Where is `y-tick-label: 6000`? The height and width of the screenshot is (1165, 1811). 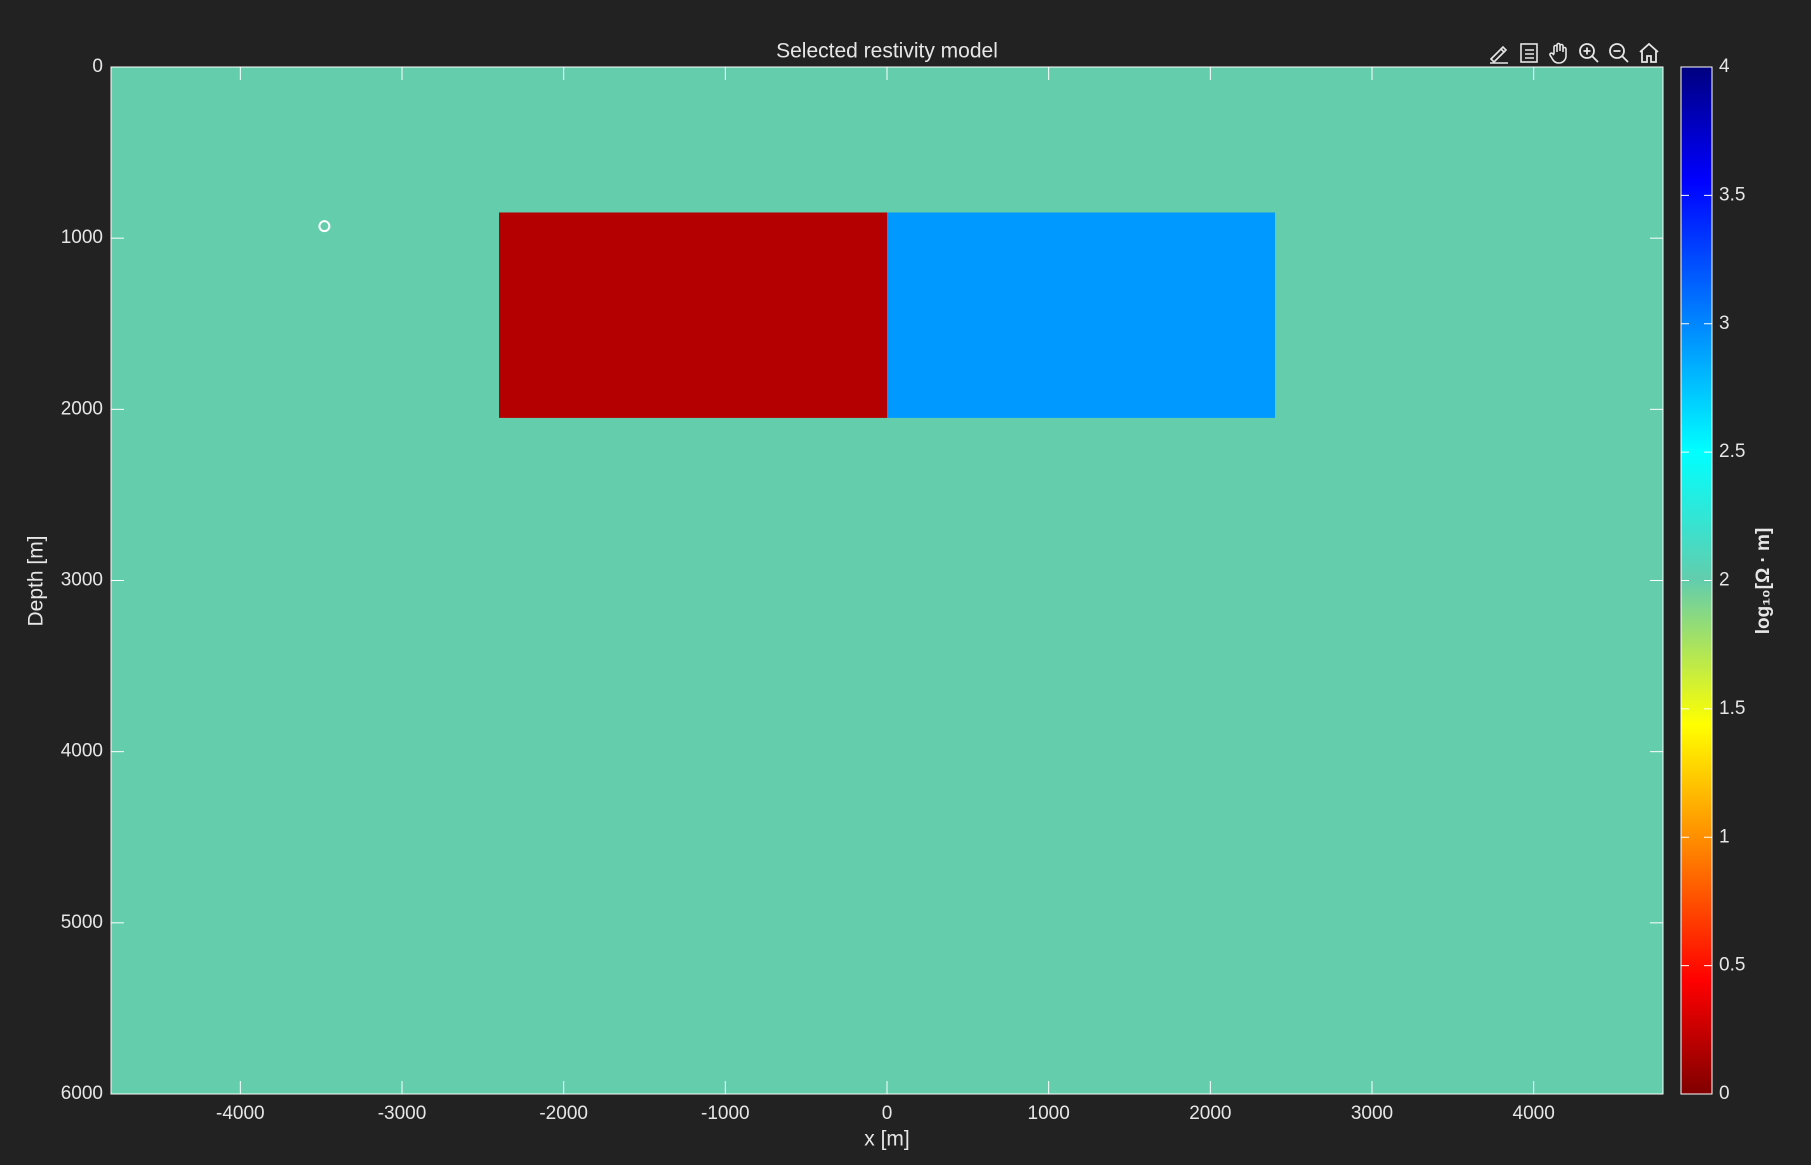 y-tick-label: 6000 is located at coordinates (82, 1093).